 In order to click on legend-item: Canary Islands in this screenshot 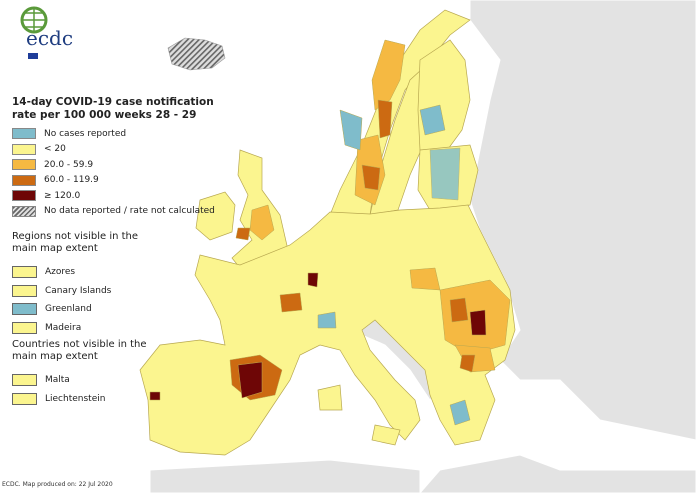, I will do `click(122, 291)`.